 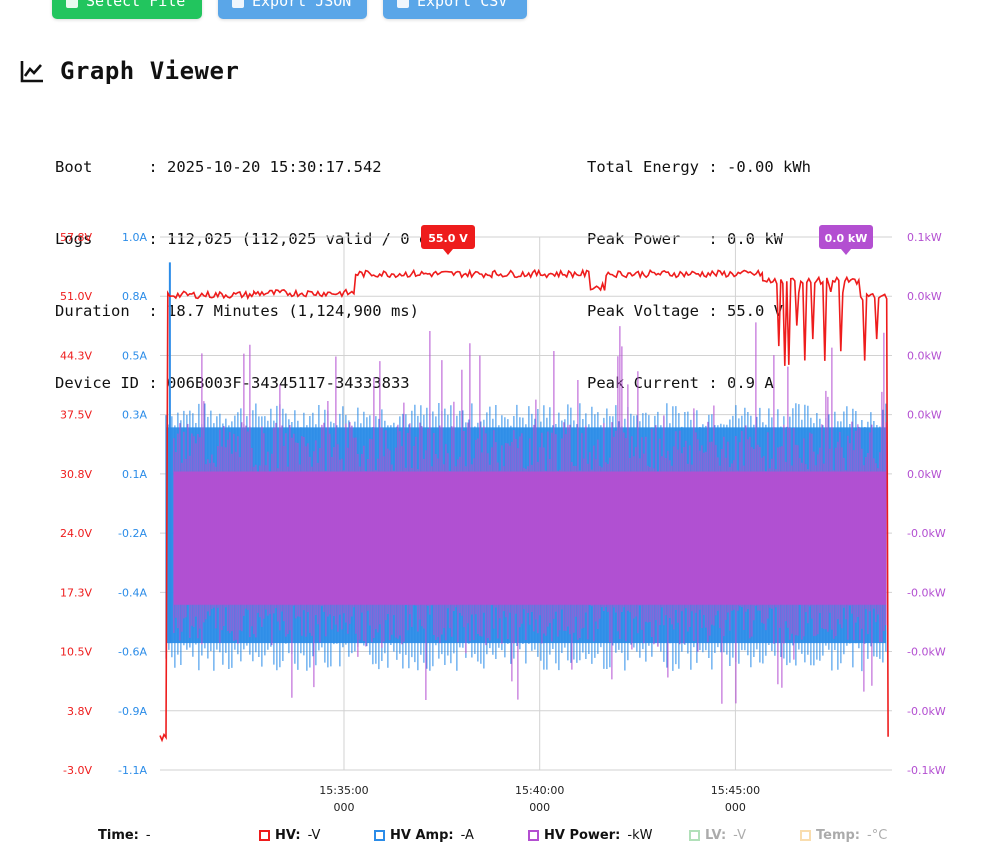 What do you see at coordinates (648, 383) in the screenshot?
I see `info-key: Peak Current` at bounding box center [648, 383].